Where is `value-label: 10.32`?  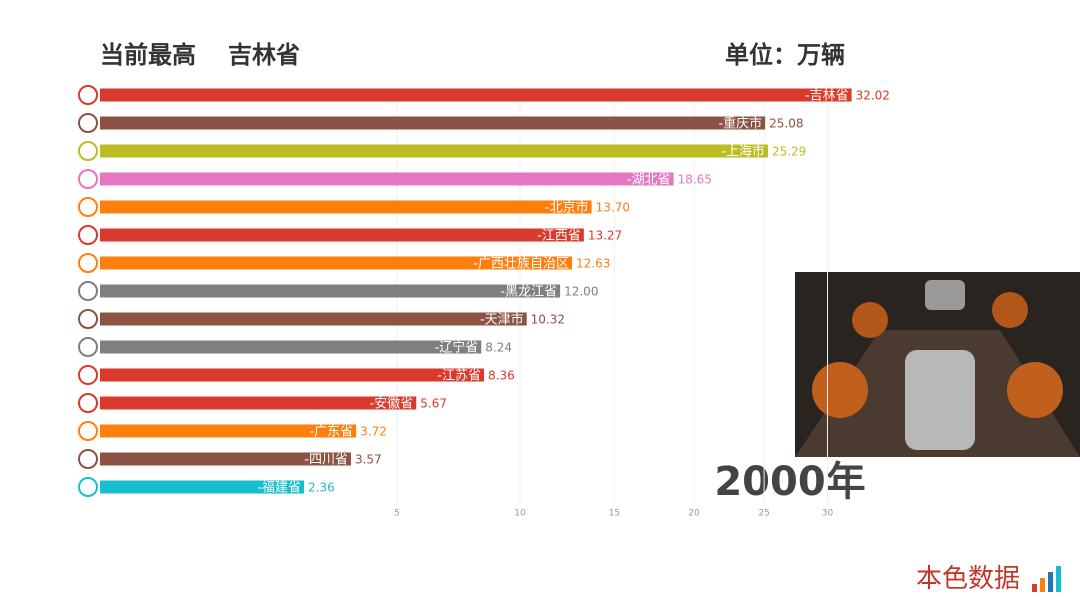 value-label: 10.32 is located at coordinates (548, 320).